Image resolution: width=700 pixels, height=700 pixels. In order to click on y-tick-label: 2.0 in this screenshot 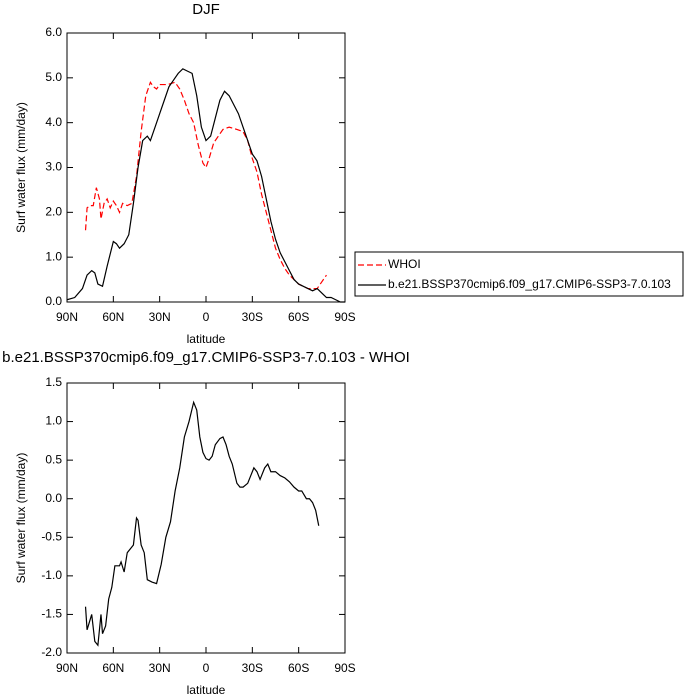, I will do `click(53, 212)`.